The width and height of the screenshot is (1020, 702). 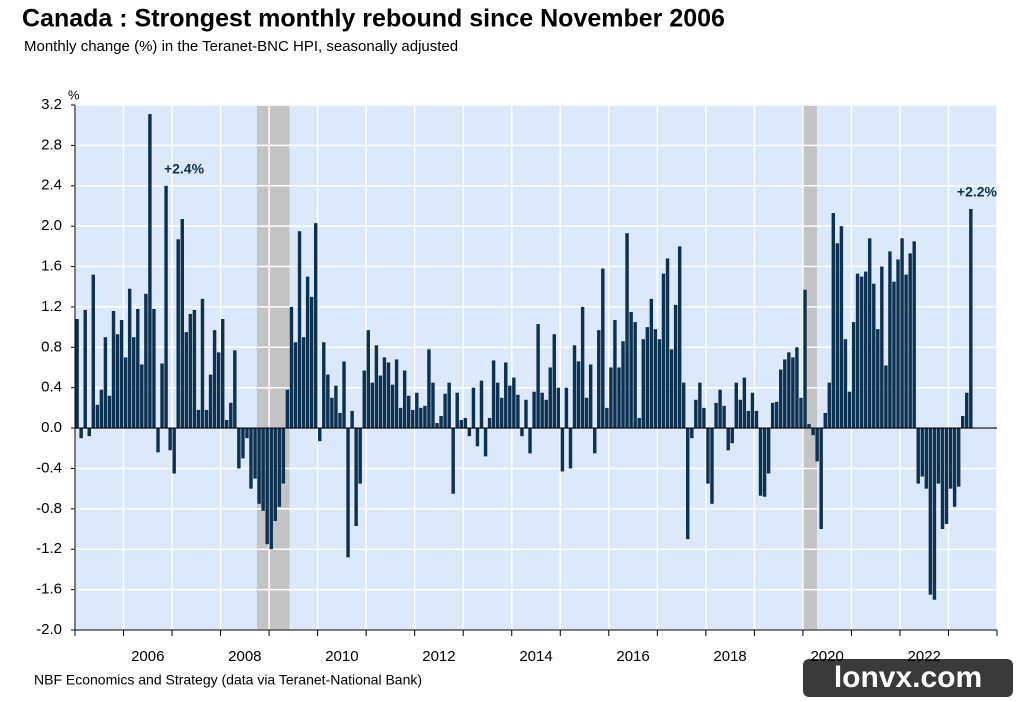 I want to click on y-tick-label: -1.6, so click(x=49, y=589).